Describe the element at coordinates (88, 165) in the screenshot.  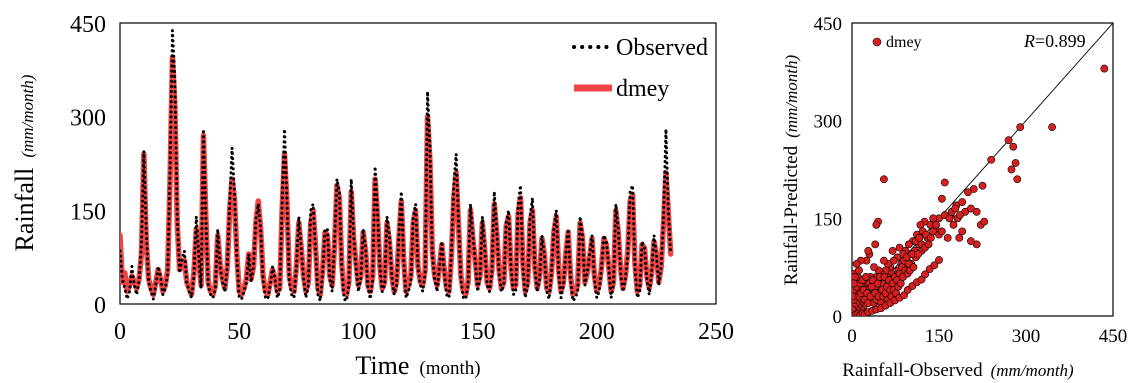
I see `time-series-y-ticks: 0 150 300 450` at that location.